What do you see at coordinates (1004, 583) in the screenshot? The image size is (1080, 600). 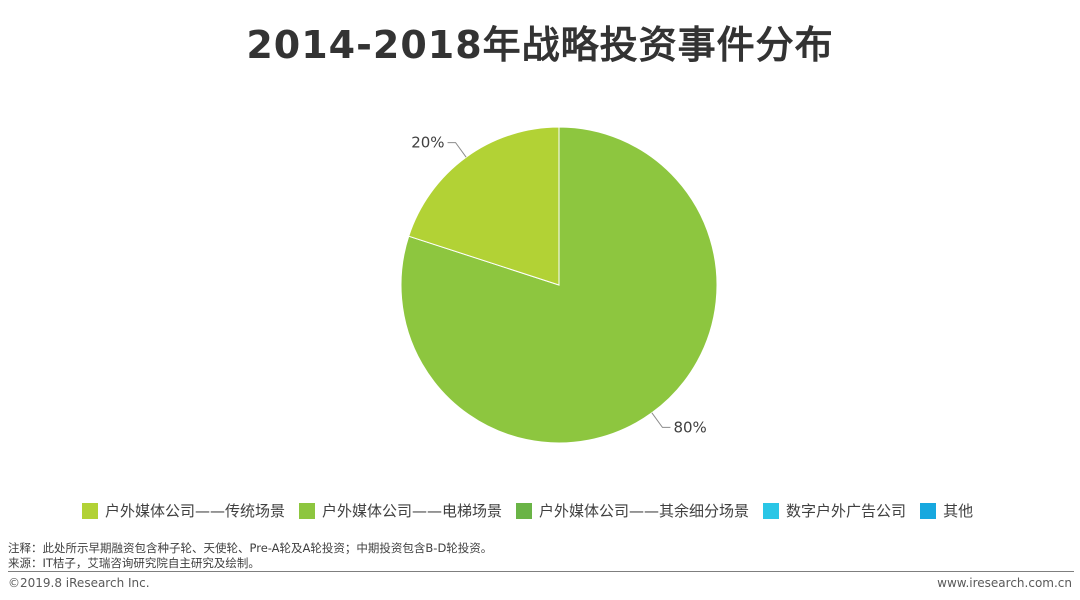 I see `website-url: www.iresearch.com.cn` at bounding box center [1004, 583].